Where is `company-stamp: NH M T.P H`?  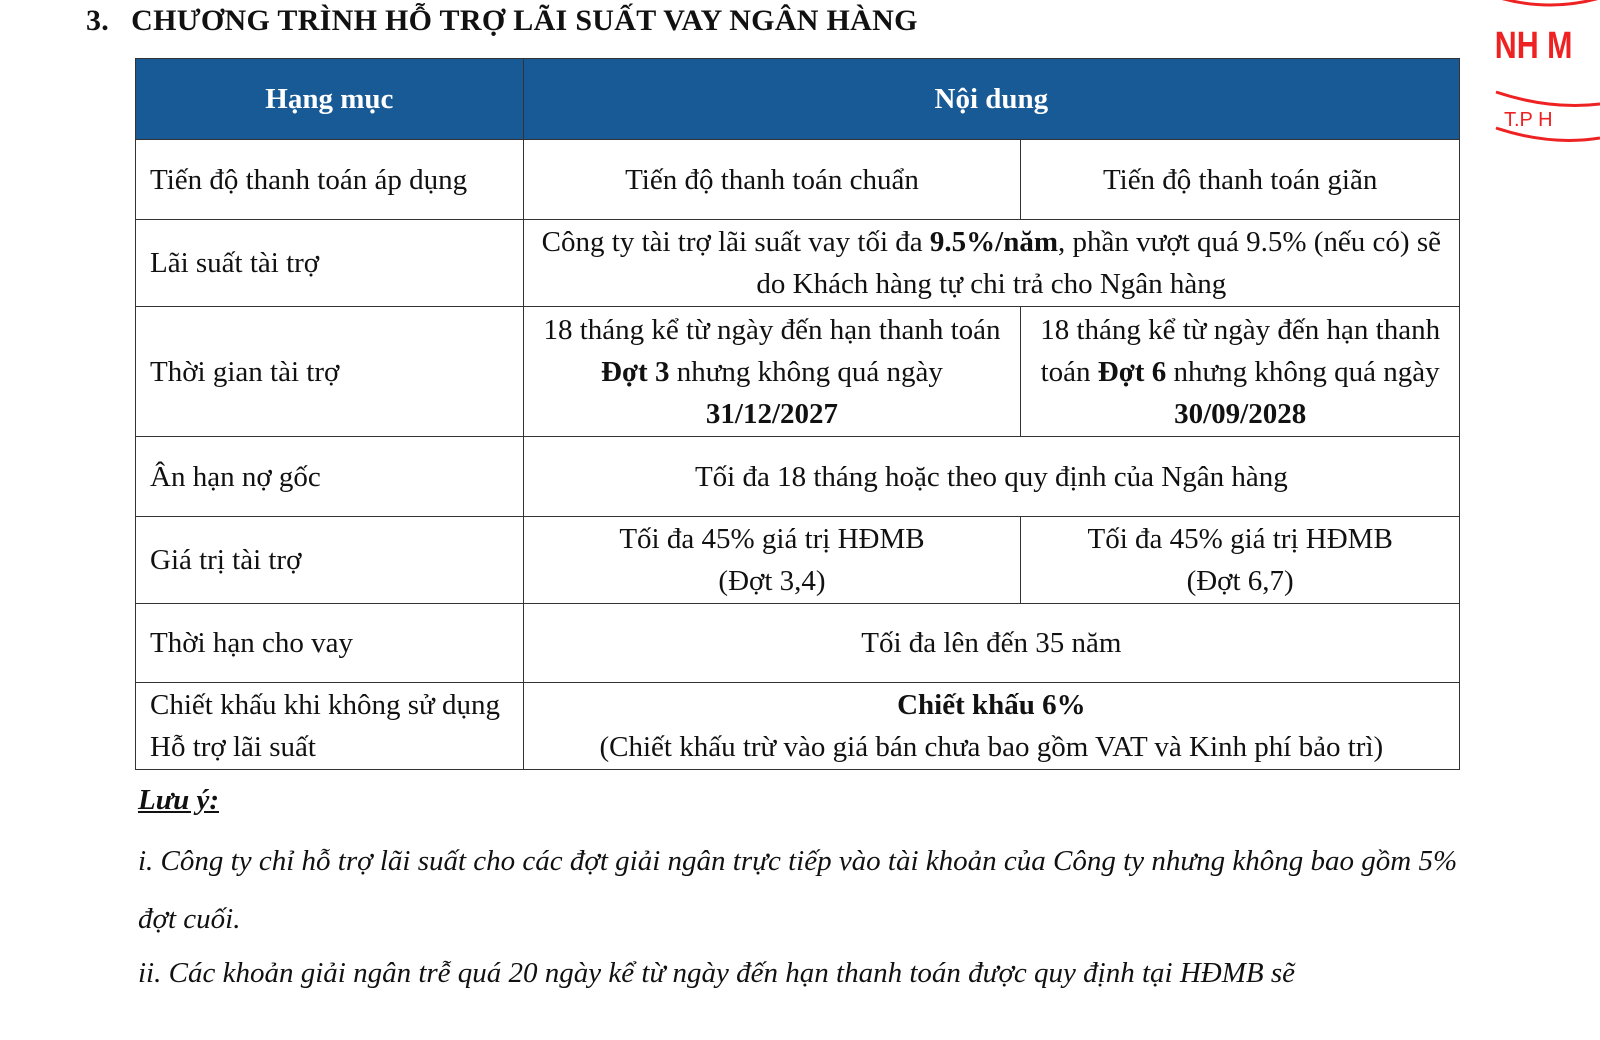
company-stamp: NH M T.P H is located at coordinates (1545, 75).